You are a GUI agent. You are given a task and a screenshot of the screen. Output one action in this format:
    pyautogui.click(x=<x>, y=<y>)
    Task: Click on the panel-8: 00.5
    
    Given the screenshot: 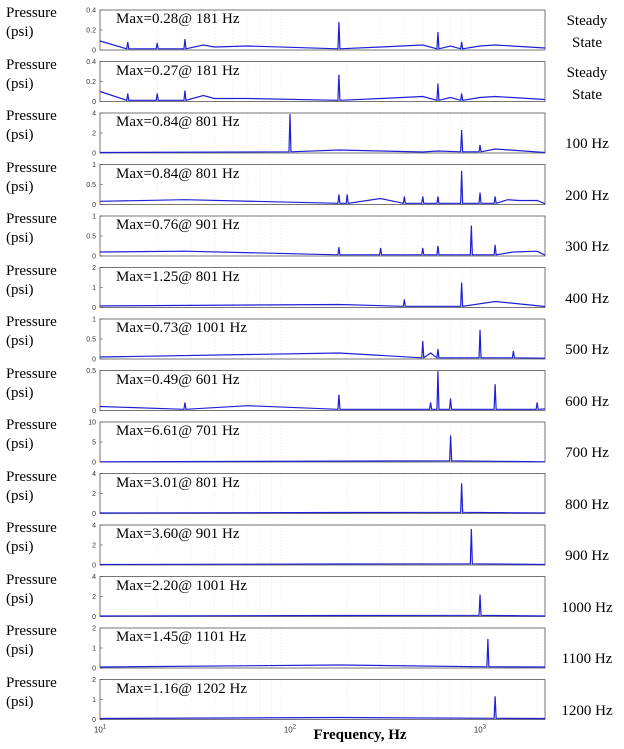 What is the action you would take?
    pyautogui.click(x=316, y=391)
    